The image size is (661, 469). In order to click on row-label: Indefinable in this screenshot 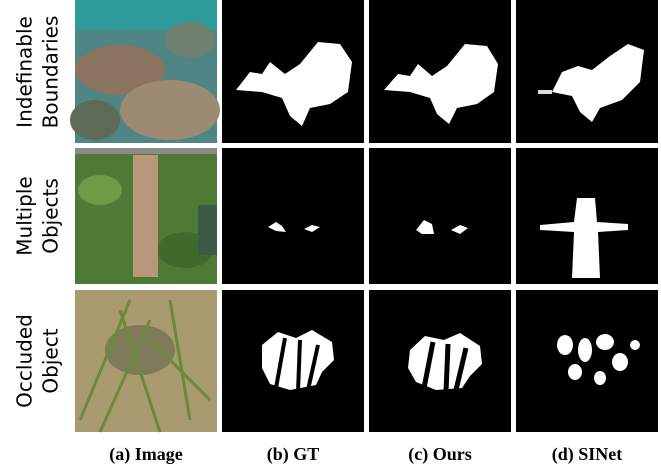, I will do `click(25, 72)`.